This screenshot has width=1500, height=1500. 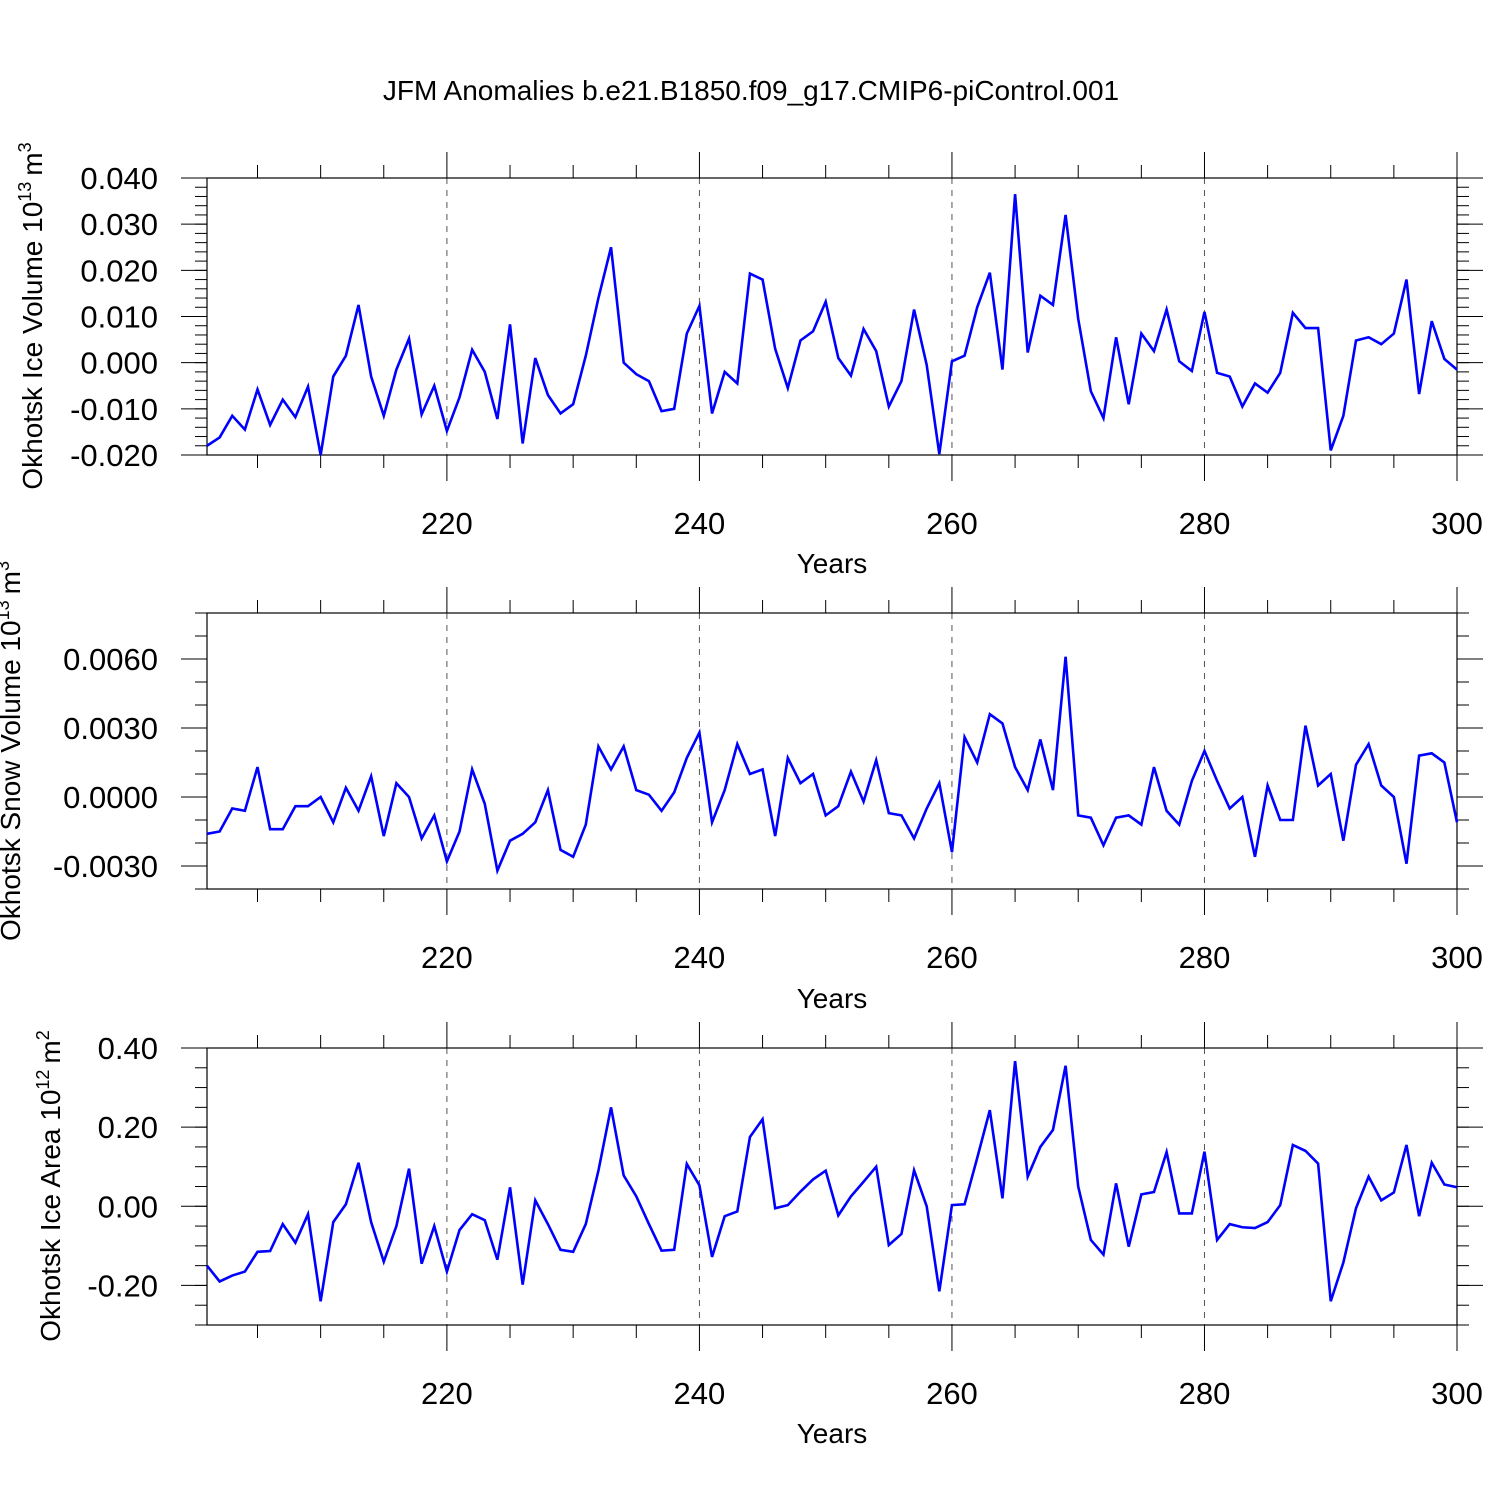 I want to click on y-tick-label: 0.0000, so click(x=110, y=797).